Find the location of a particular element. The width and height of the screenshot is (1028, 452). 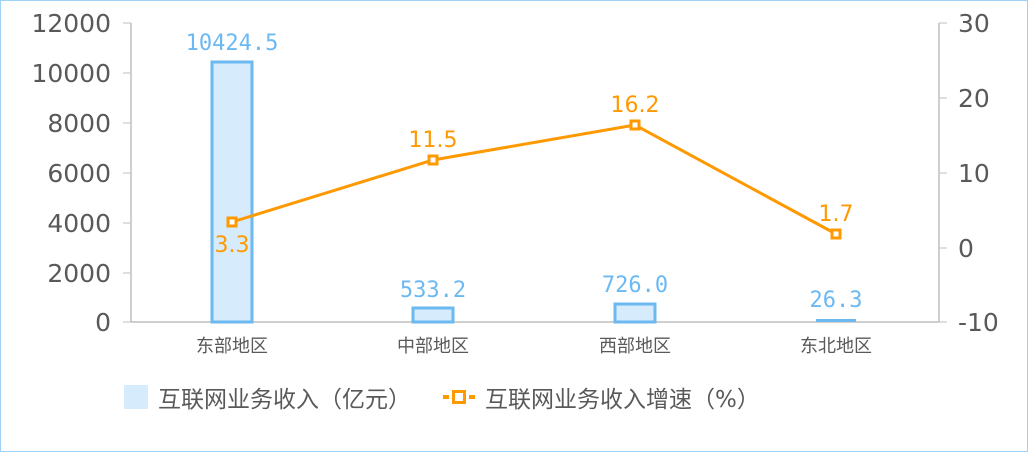

category-labels: 东部地区 中部地区 西部地区 东北地区 is located at coordinates (534, 346).